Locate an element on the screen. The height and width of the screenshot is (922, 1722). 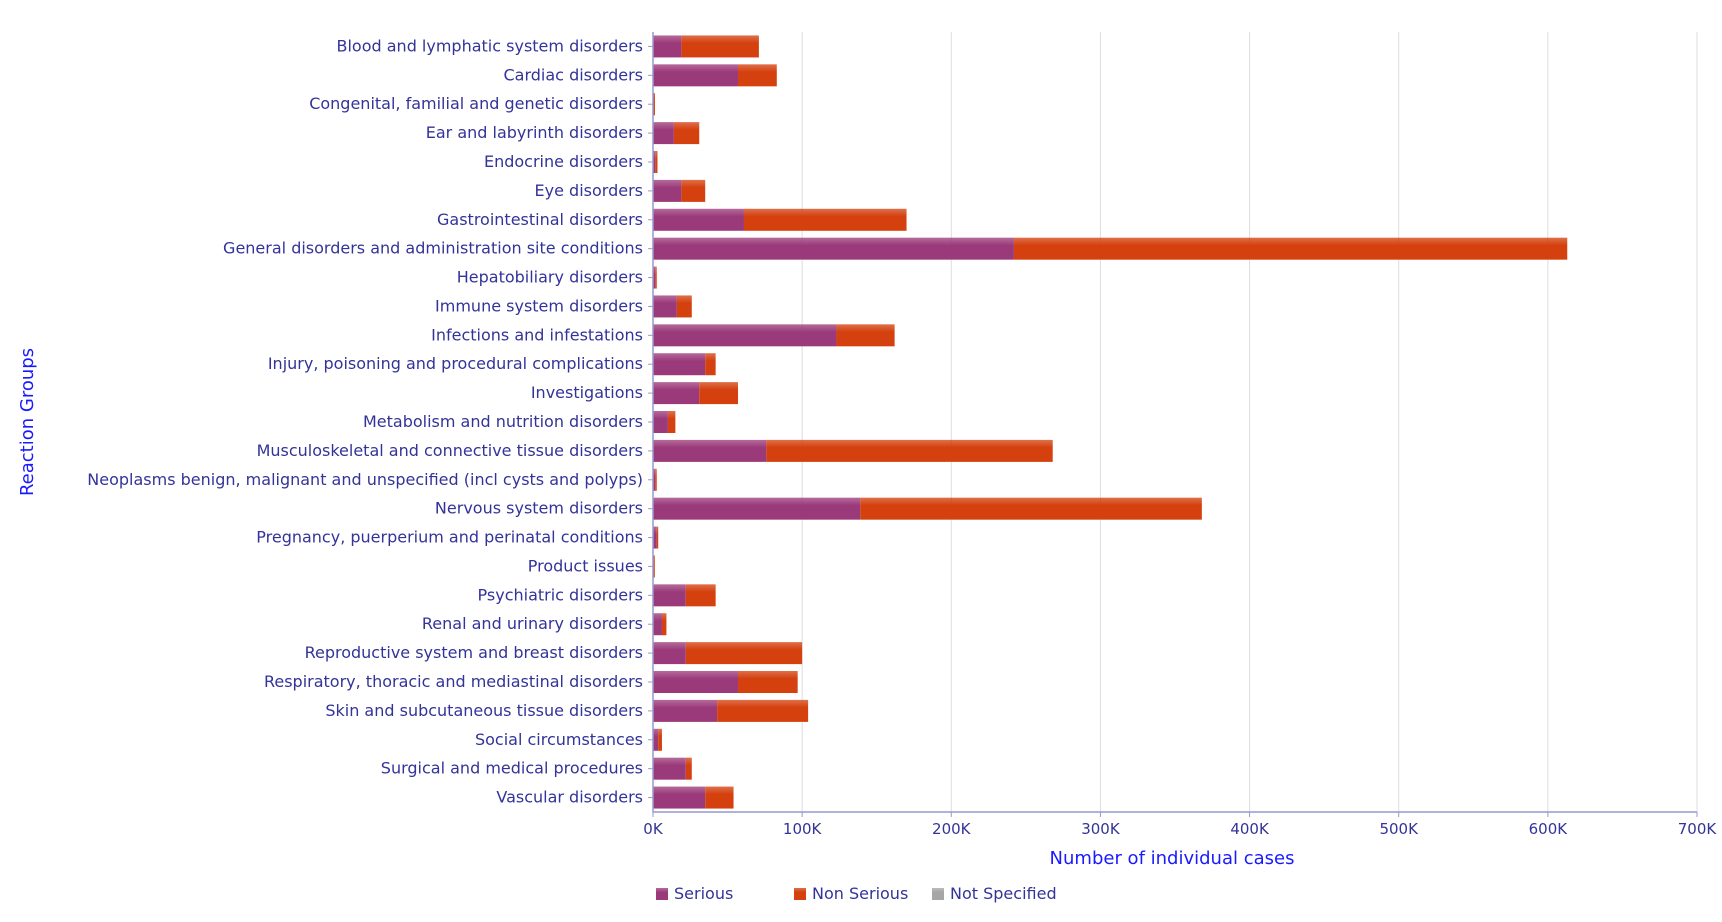
category-label: Vascular disorders is located at coordinates (569, 797).